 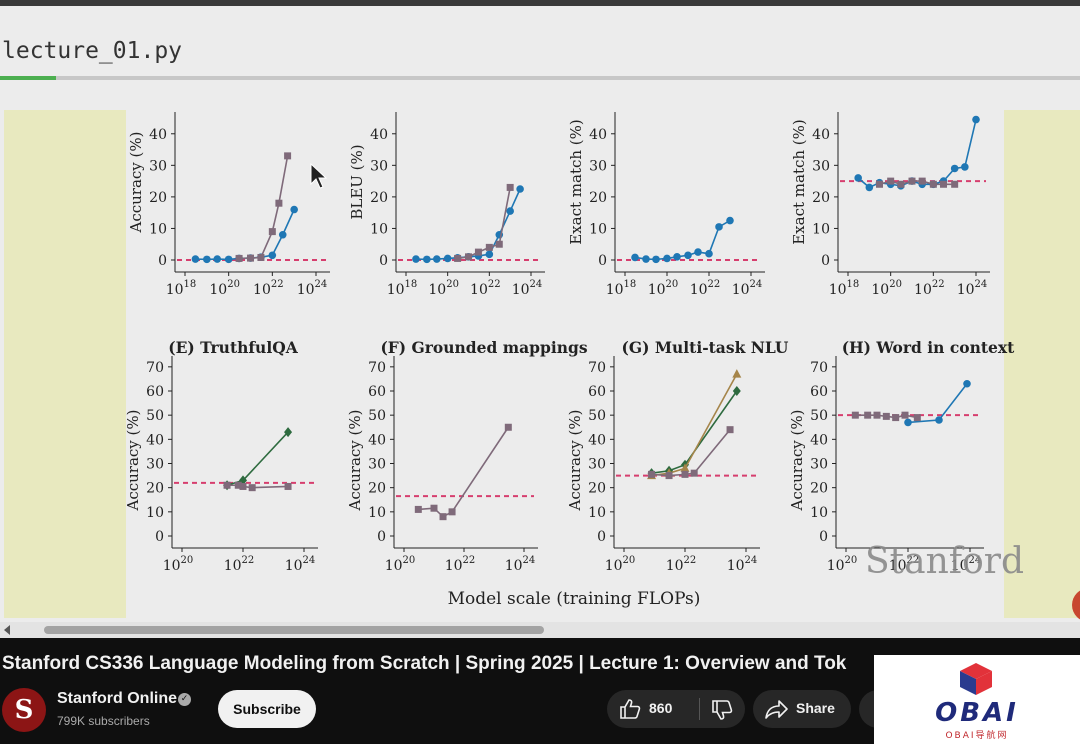 I want to click on slide-left-margin, so click(x=65, y=364).